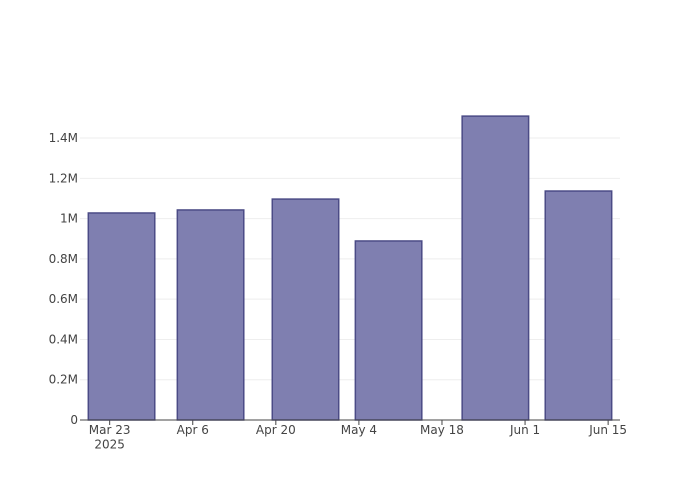 The image size is (700, 500). Describe the element at coordinates (63, 380) in the screenshot. I see `y-tick-label: 0.2M` at that location.